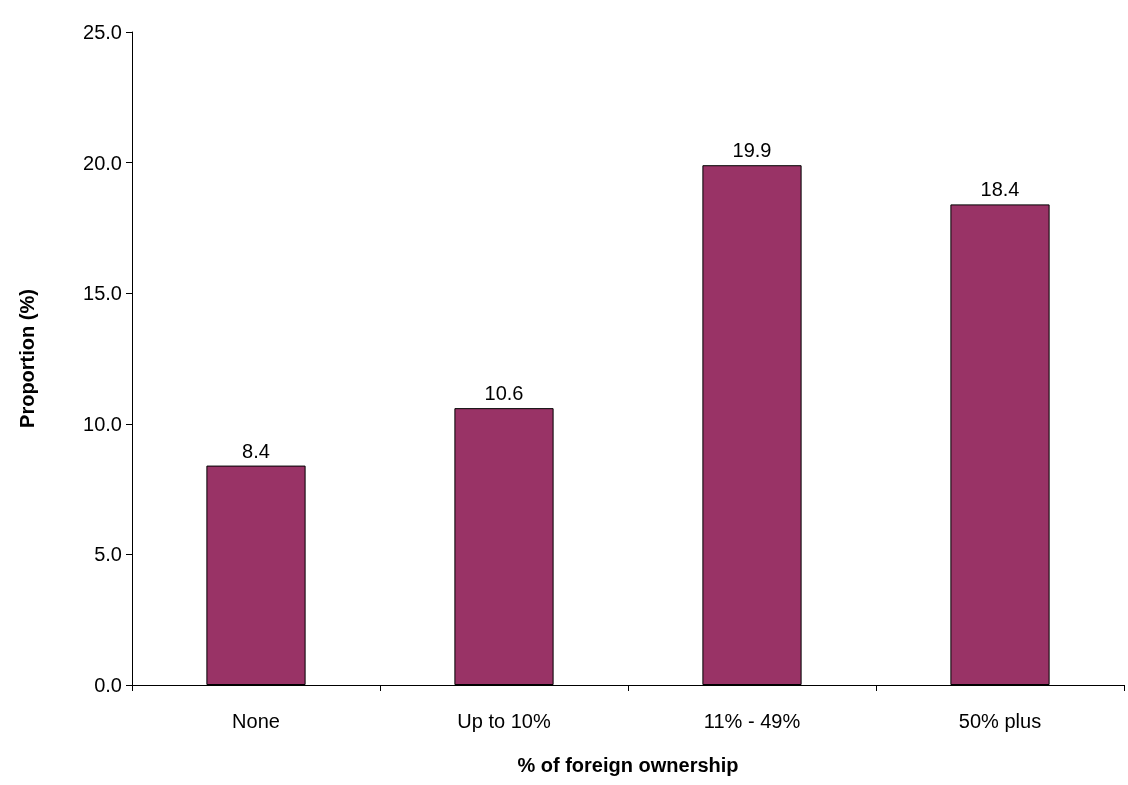 The height and width of the screenshot is (785, 1128). What do you see at coordinates (504, 721) in the screenshot?
I see `x-tick-label: Up to 10%` at bounding box center [504, 721].